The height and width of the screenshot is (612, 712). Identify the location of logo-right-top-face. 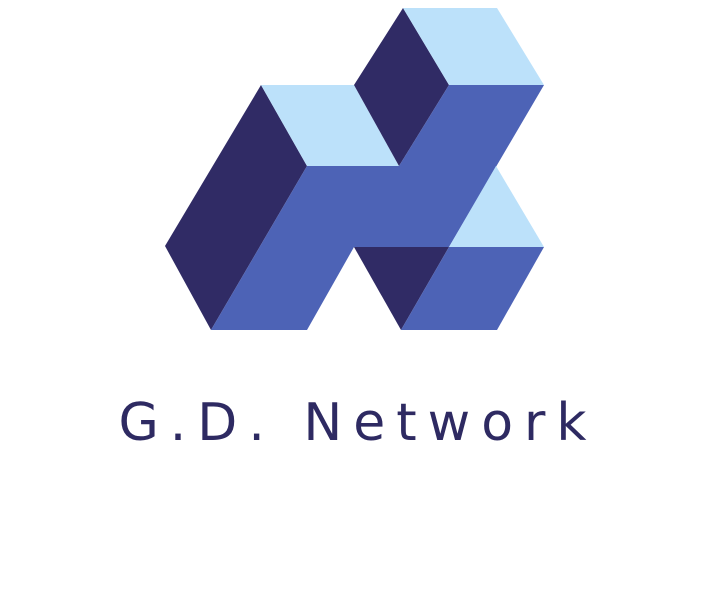
(473, 46).